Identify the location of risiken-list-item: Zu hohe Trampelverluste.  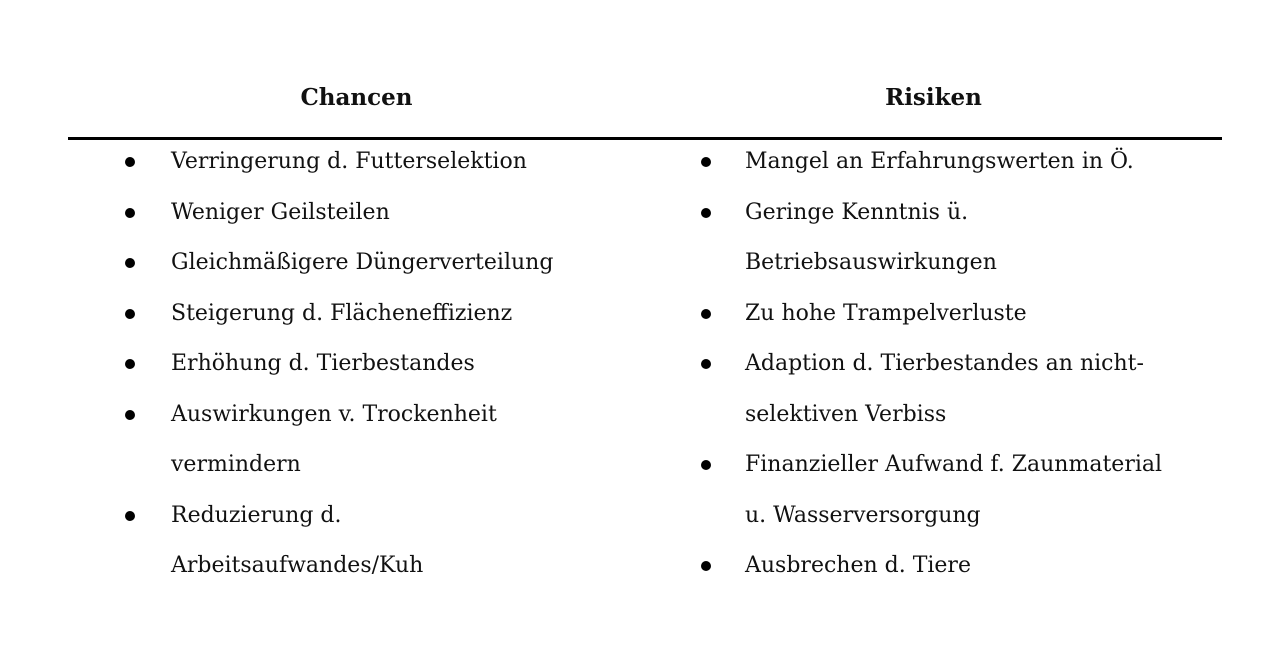
(933, 314).